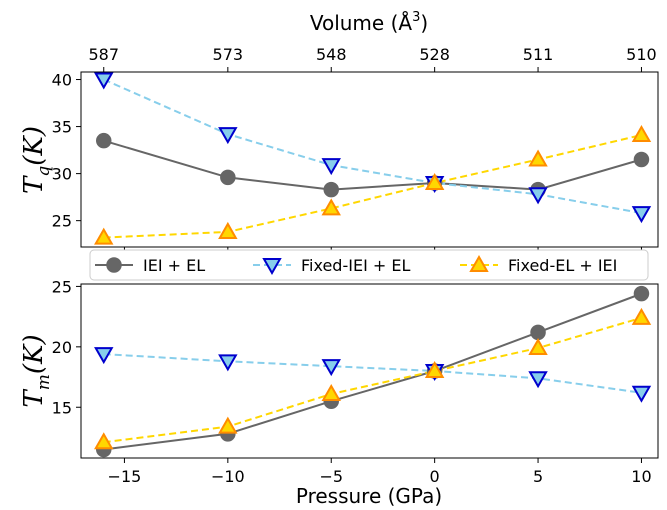  I want to click on bottom-y-axis-label: Tm(K), so click(36, 370).